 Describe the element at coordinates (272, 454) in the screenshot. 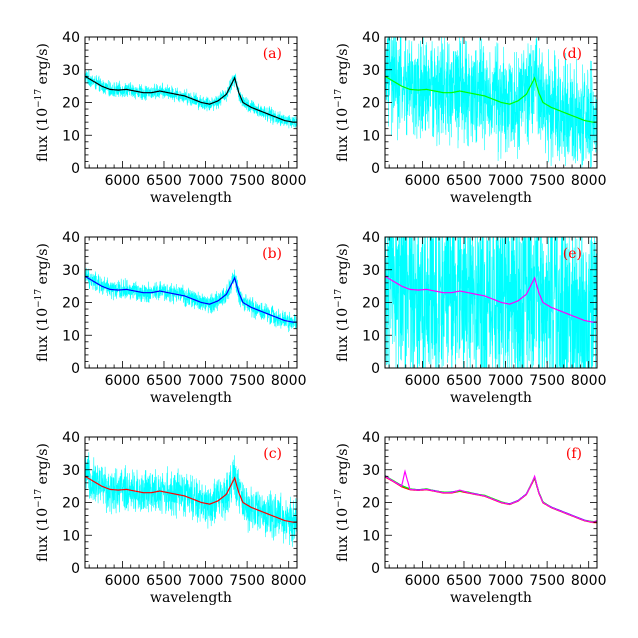

I see `panel-letter: (c)` at that location.